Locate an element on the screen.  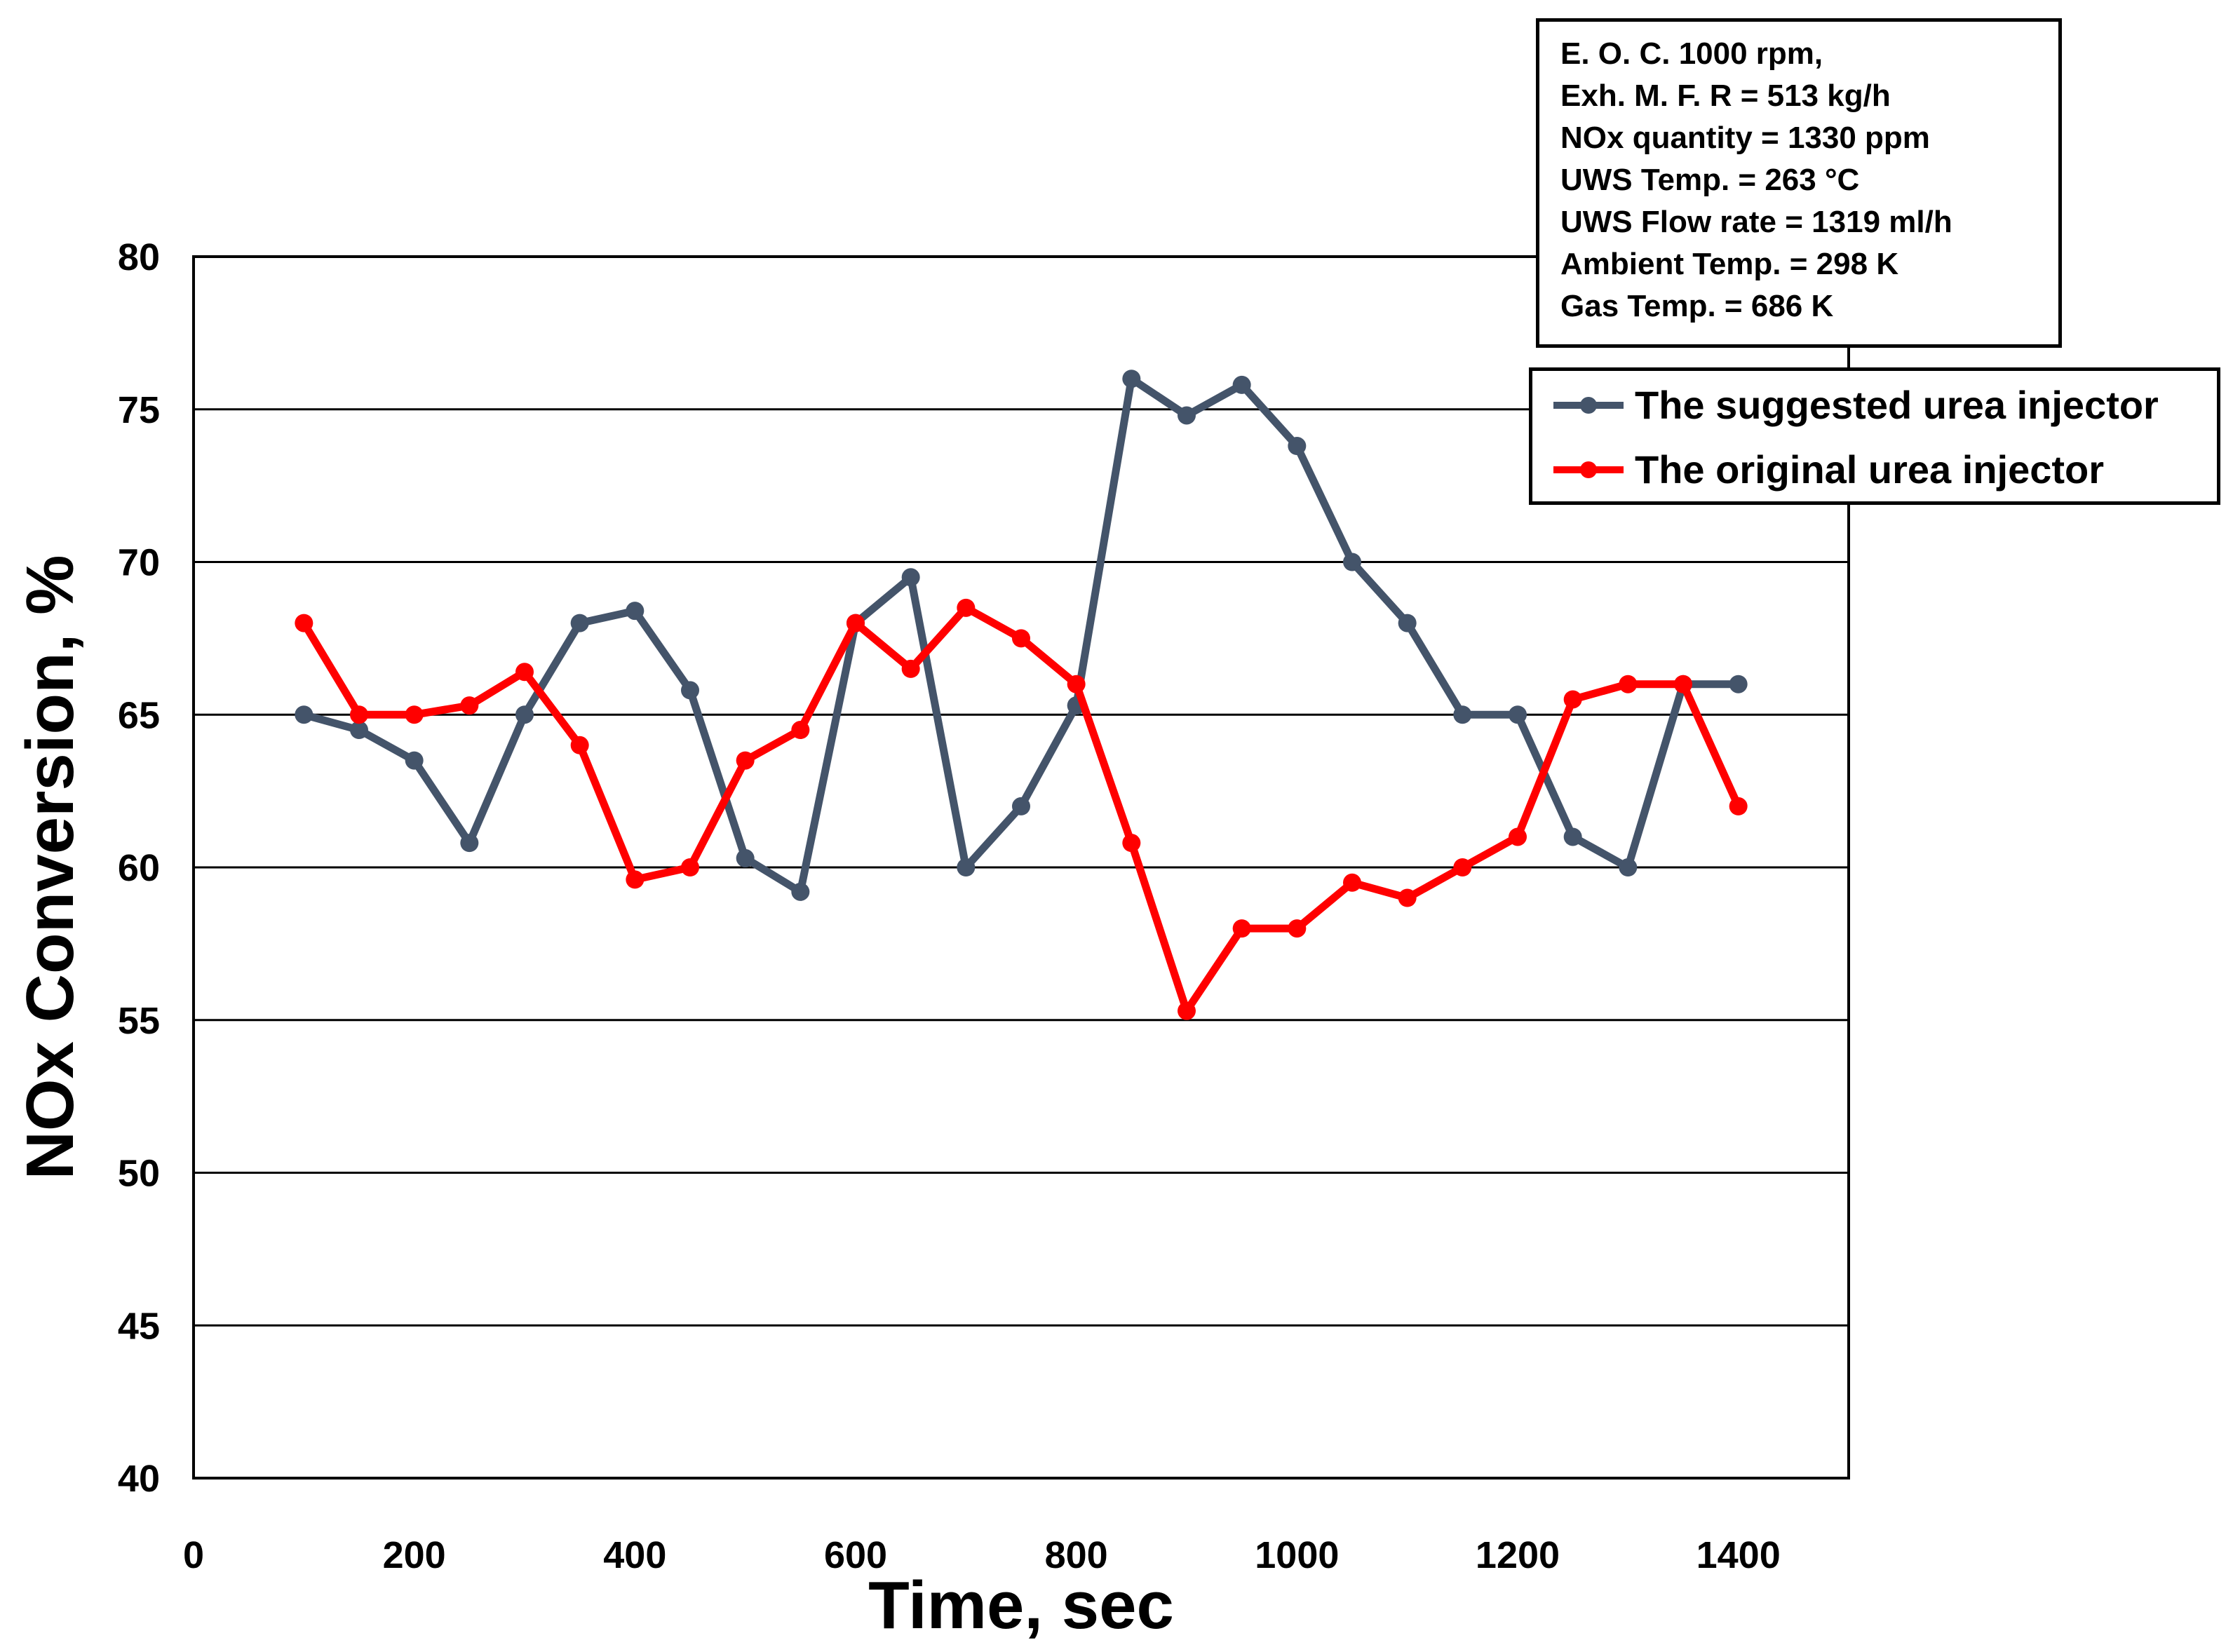
y-axis-title: NOx Conversion, % is located at coordinates (50, 867).